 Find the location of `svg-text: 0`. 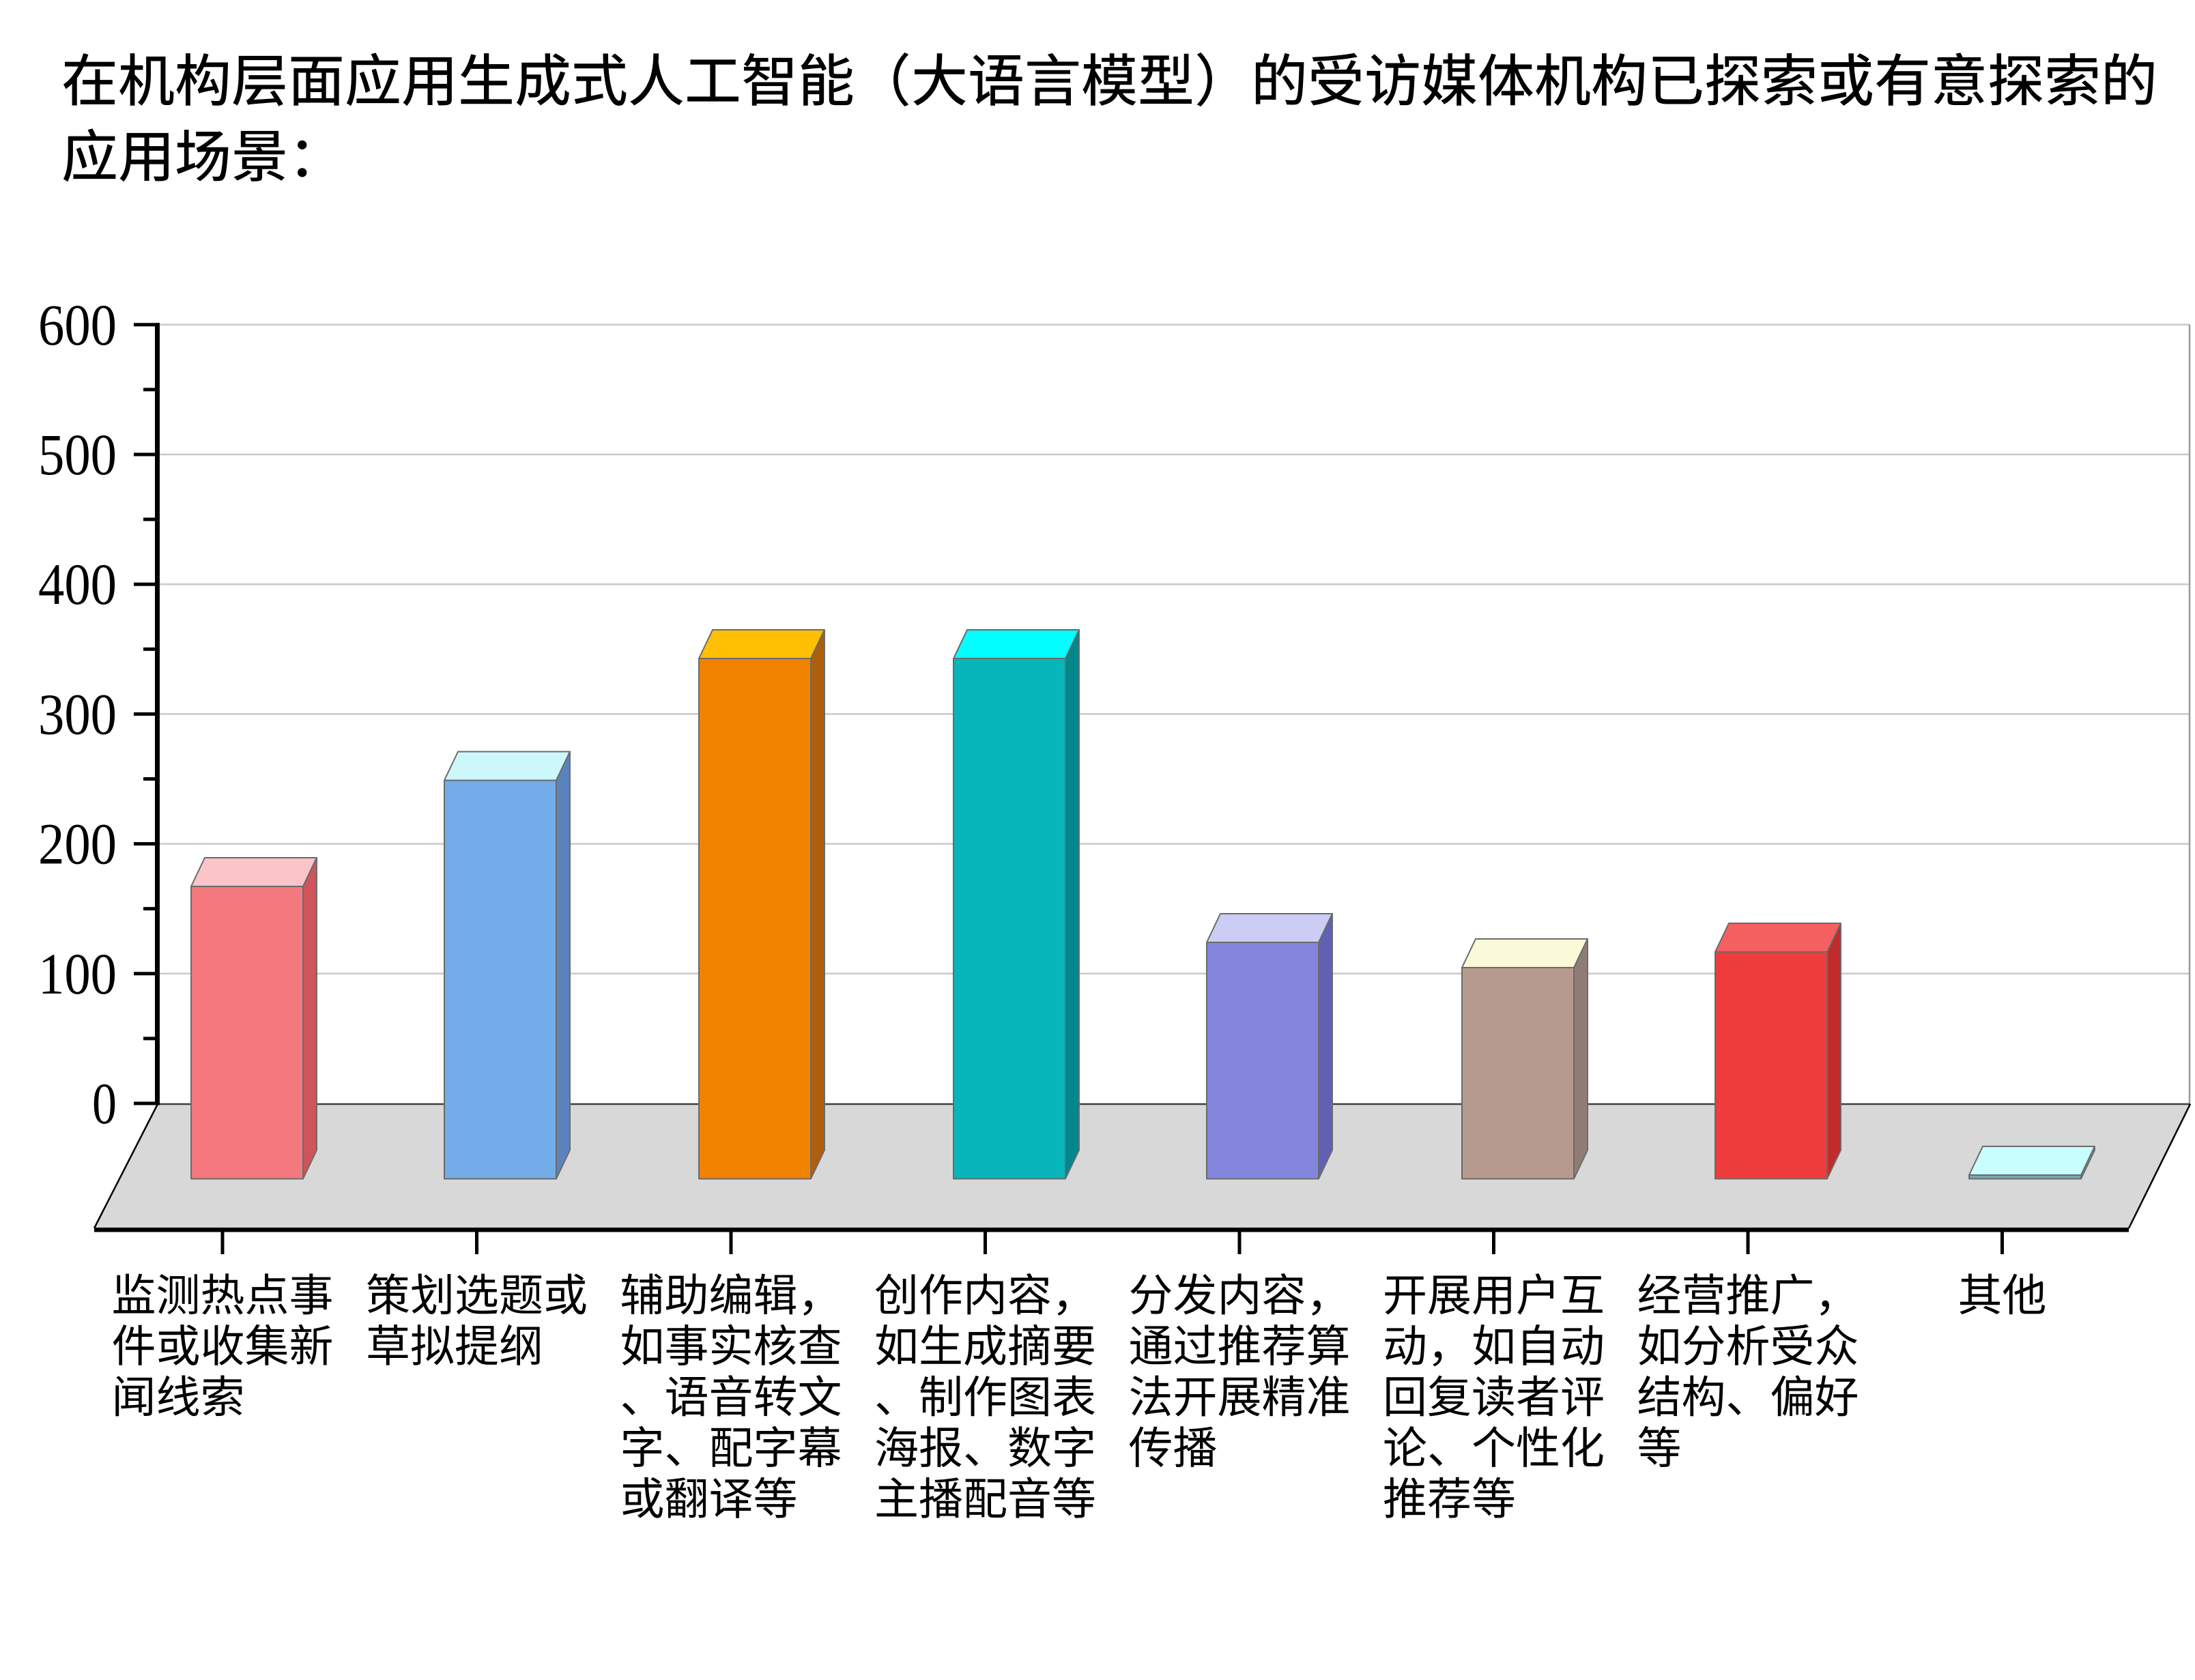

svg-text: 0 is located at coordinates (105, 1103).